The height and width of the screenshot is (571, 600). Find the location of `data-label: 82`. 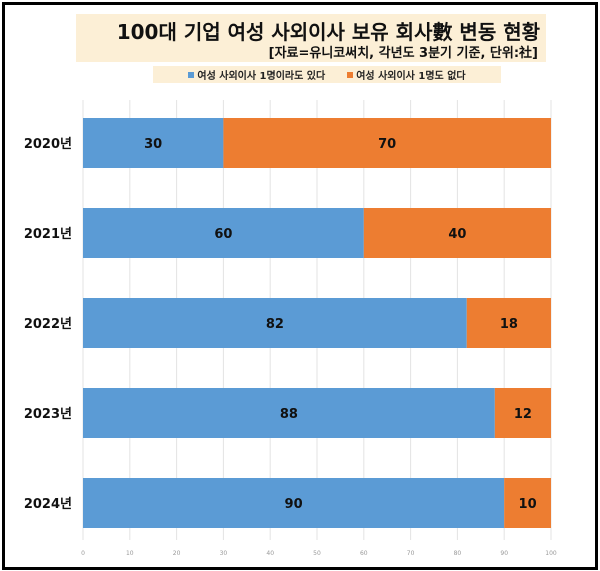

data-label: 82 is located at coordinates (275, 324).